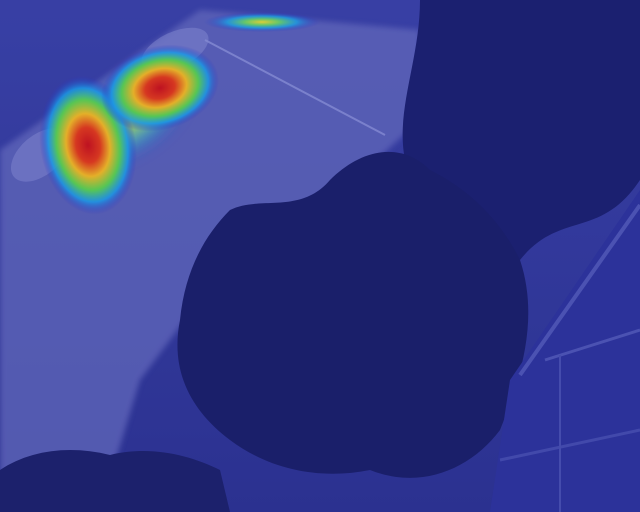 Image resolution: width=640 pixels, height=512 pixels. Describe the element at coordinates (565, 351) in the screenshot. I see `building-lower-right` at that location.